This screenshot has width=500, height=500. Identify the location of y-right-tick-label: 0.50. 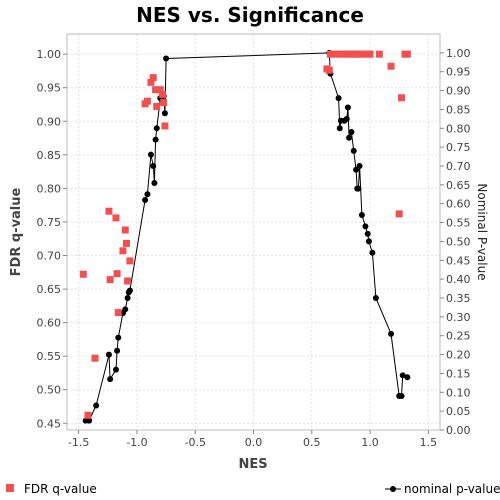
(458, 241).